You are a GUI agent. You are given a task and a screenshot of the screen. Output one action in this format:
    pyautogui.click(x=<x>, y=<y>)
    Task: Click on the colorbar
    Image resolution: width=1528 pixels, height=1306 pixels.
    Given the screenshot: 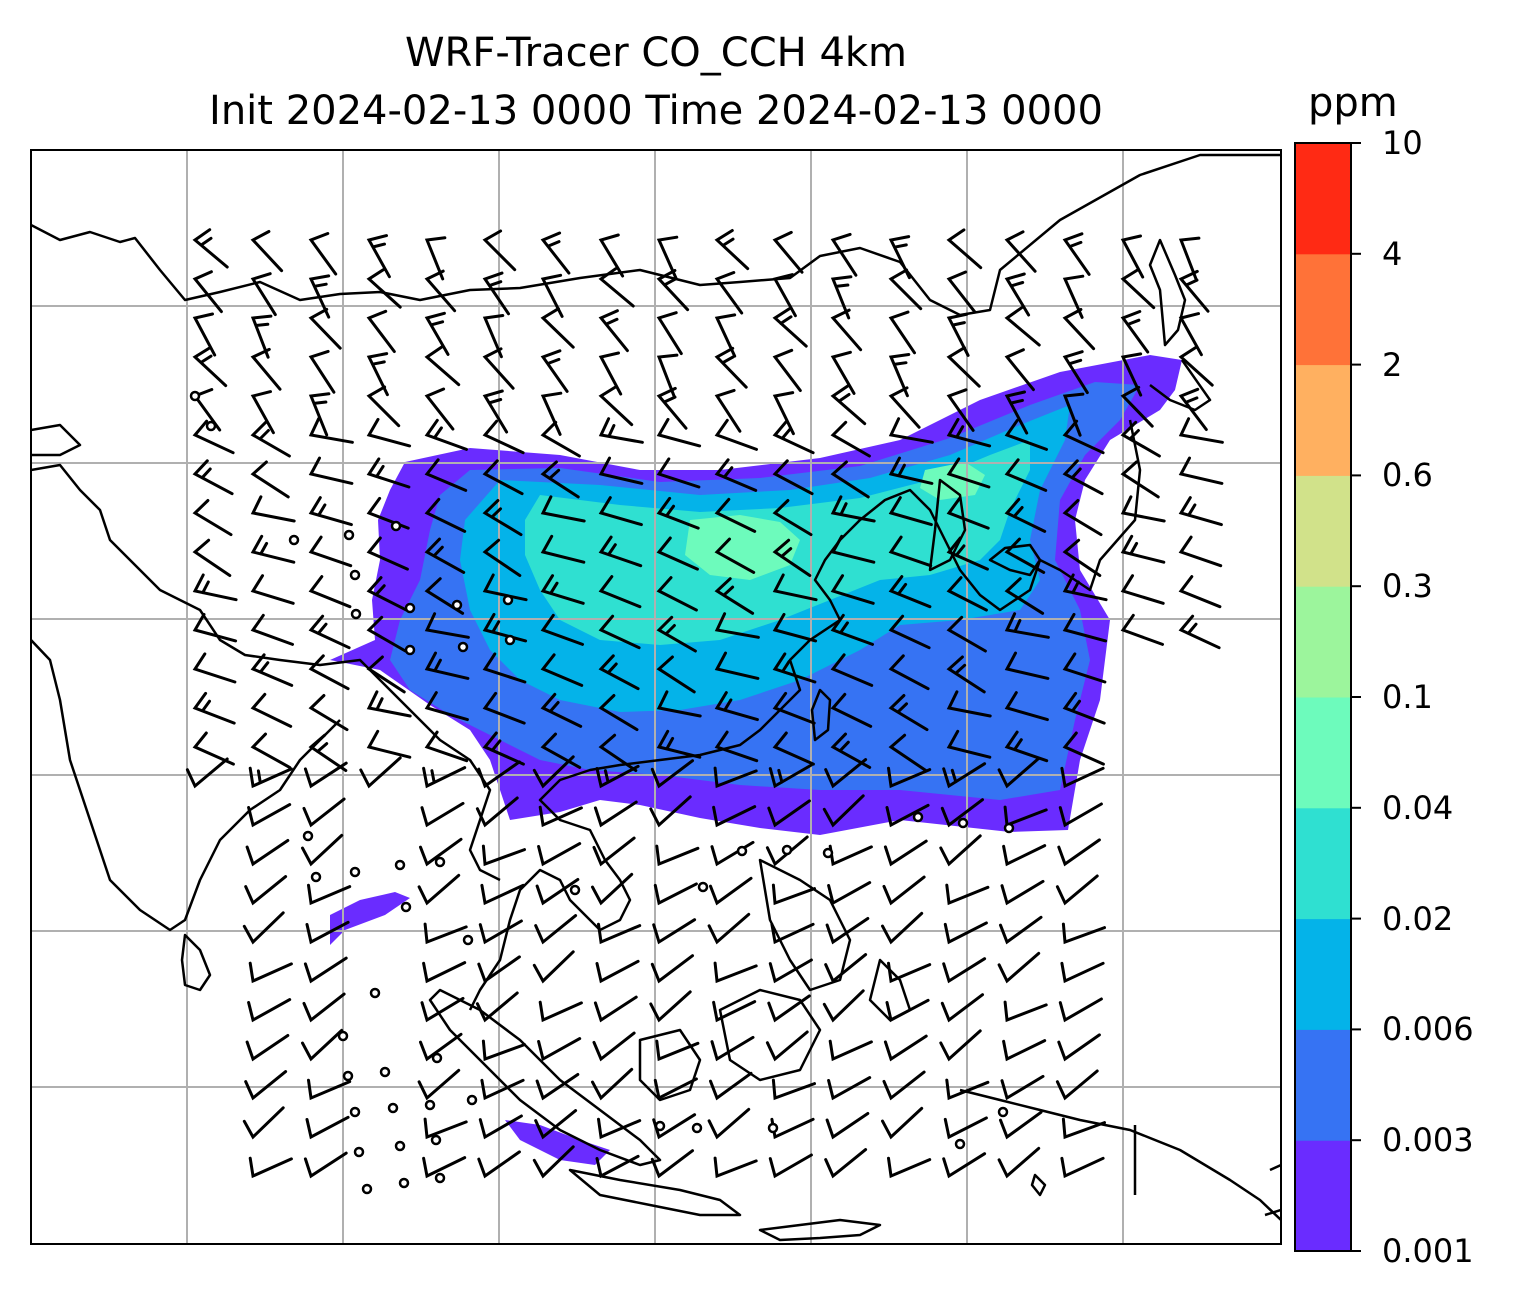 What is the action you would take?
    pyautogui.click(x=1328, y=697)
    